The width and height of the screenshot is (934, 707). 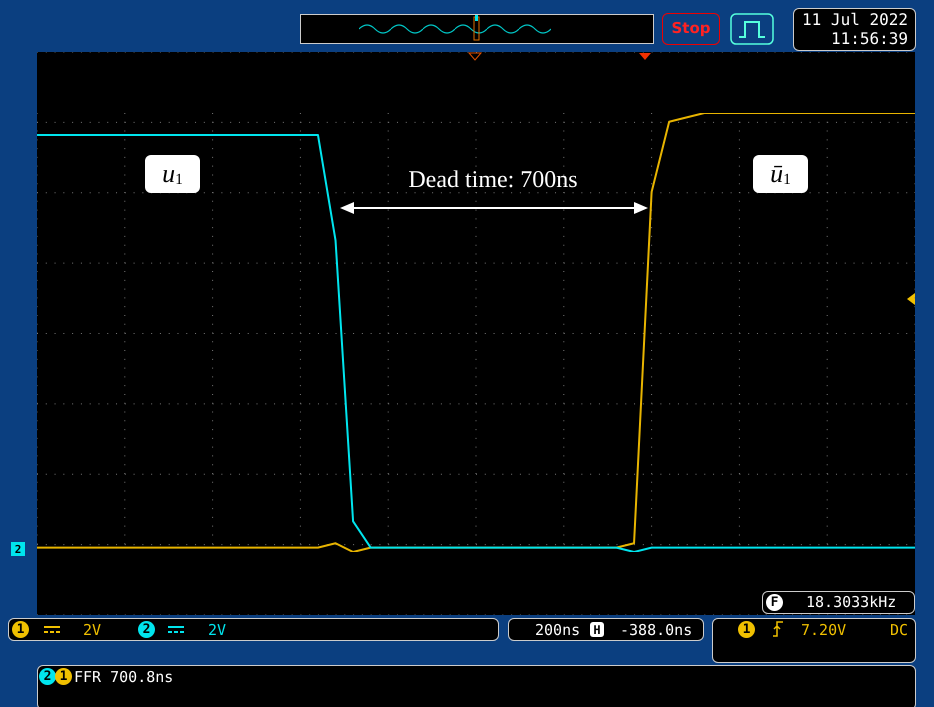 I want to click on annotation: ū$_{1}$, so click(x=780, y=174).